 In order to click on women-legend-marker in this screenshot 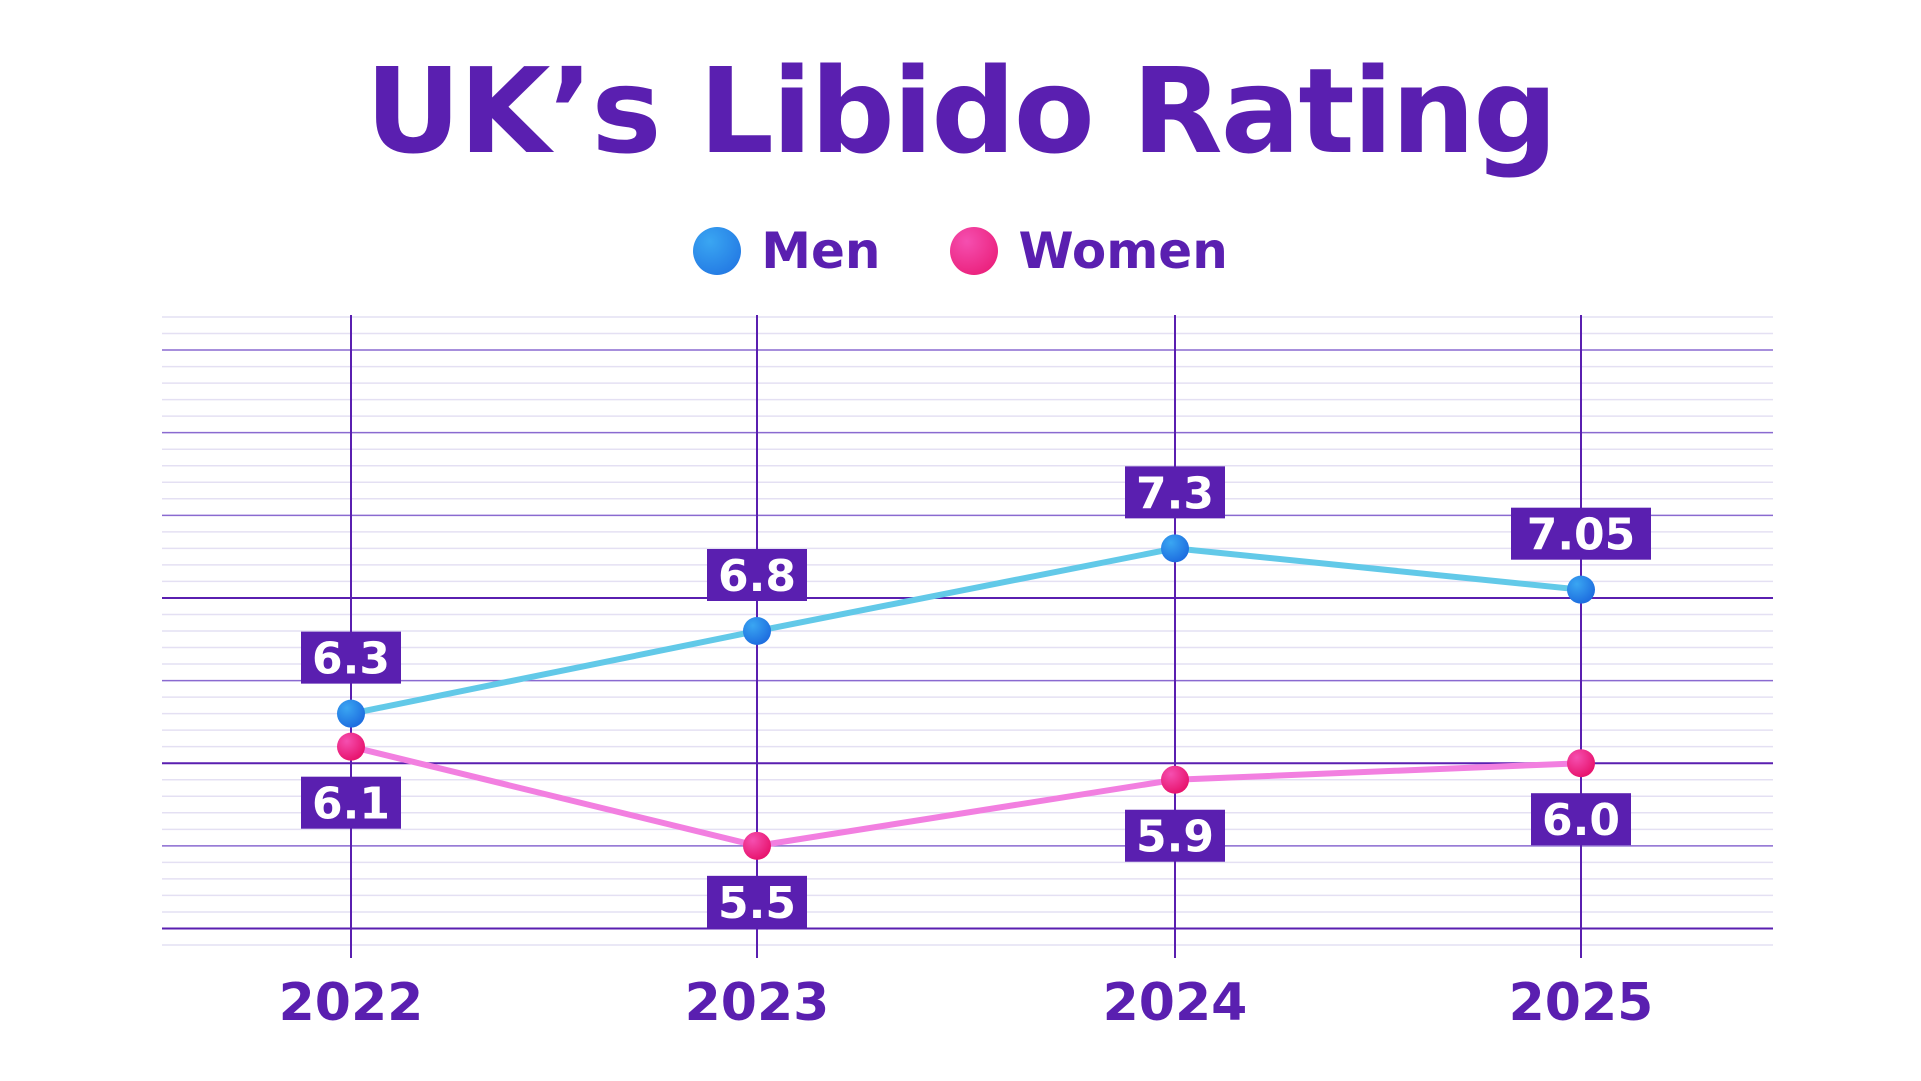, I will do `click(974, 251)`.